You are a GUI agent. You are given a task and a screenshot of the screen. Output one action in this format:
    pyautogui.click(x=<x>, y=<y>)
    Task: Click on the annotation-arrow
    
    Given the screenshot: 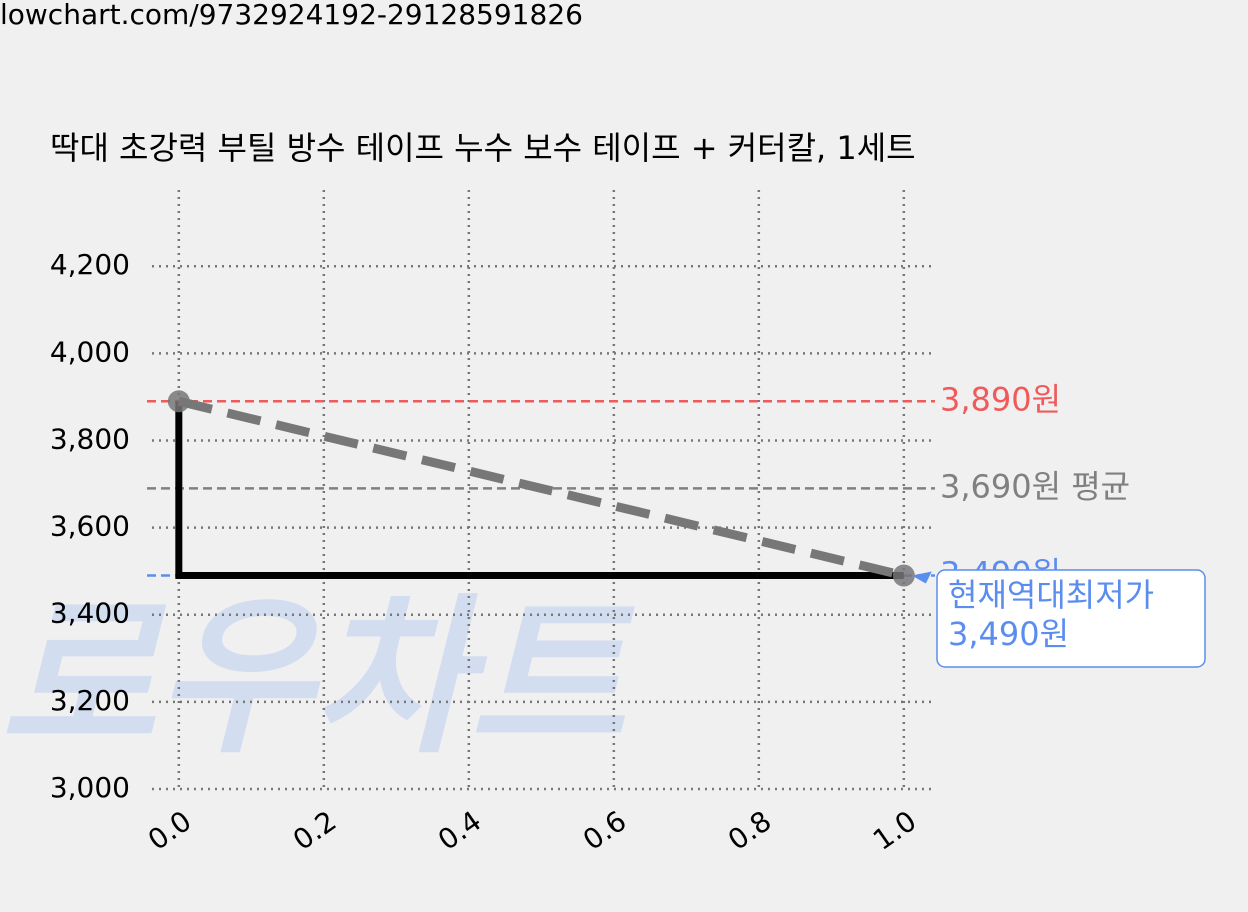 What is the action you would take?
    pyautogui.click(x=921, y=577)
    